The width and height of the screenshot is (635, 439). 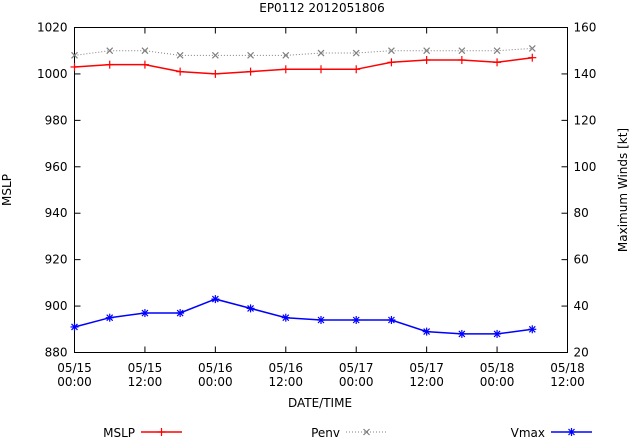 What do you see at coordinates (56, 167) in the screenshot?
I see `y-tick-label: 960` at bounding box center [56, 167].